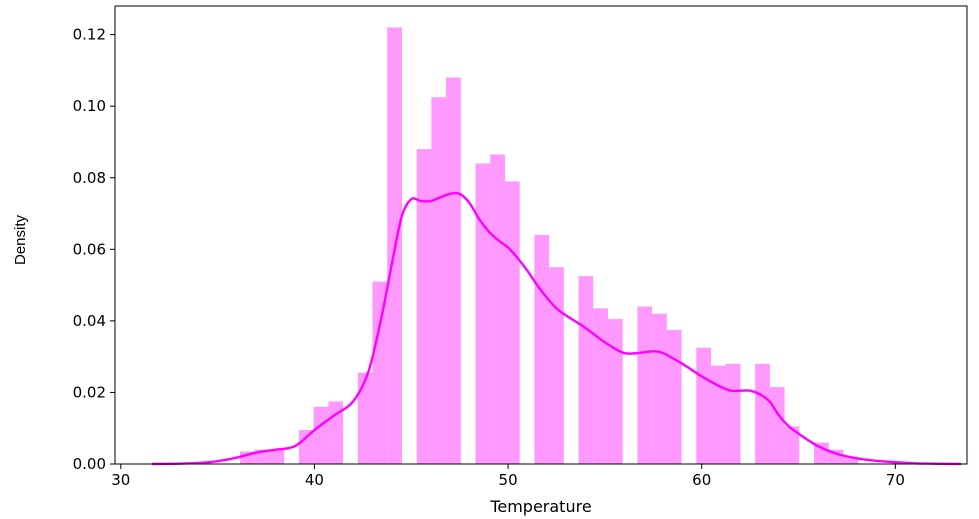  What do you see at coordinates (895, 480) in the screenshot?
I see `x-tick-label: 70` at bounding box center [895, 480].